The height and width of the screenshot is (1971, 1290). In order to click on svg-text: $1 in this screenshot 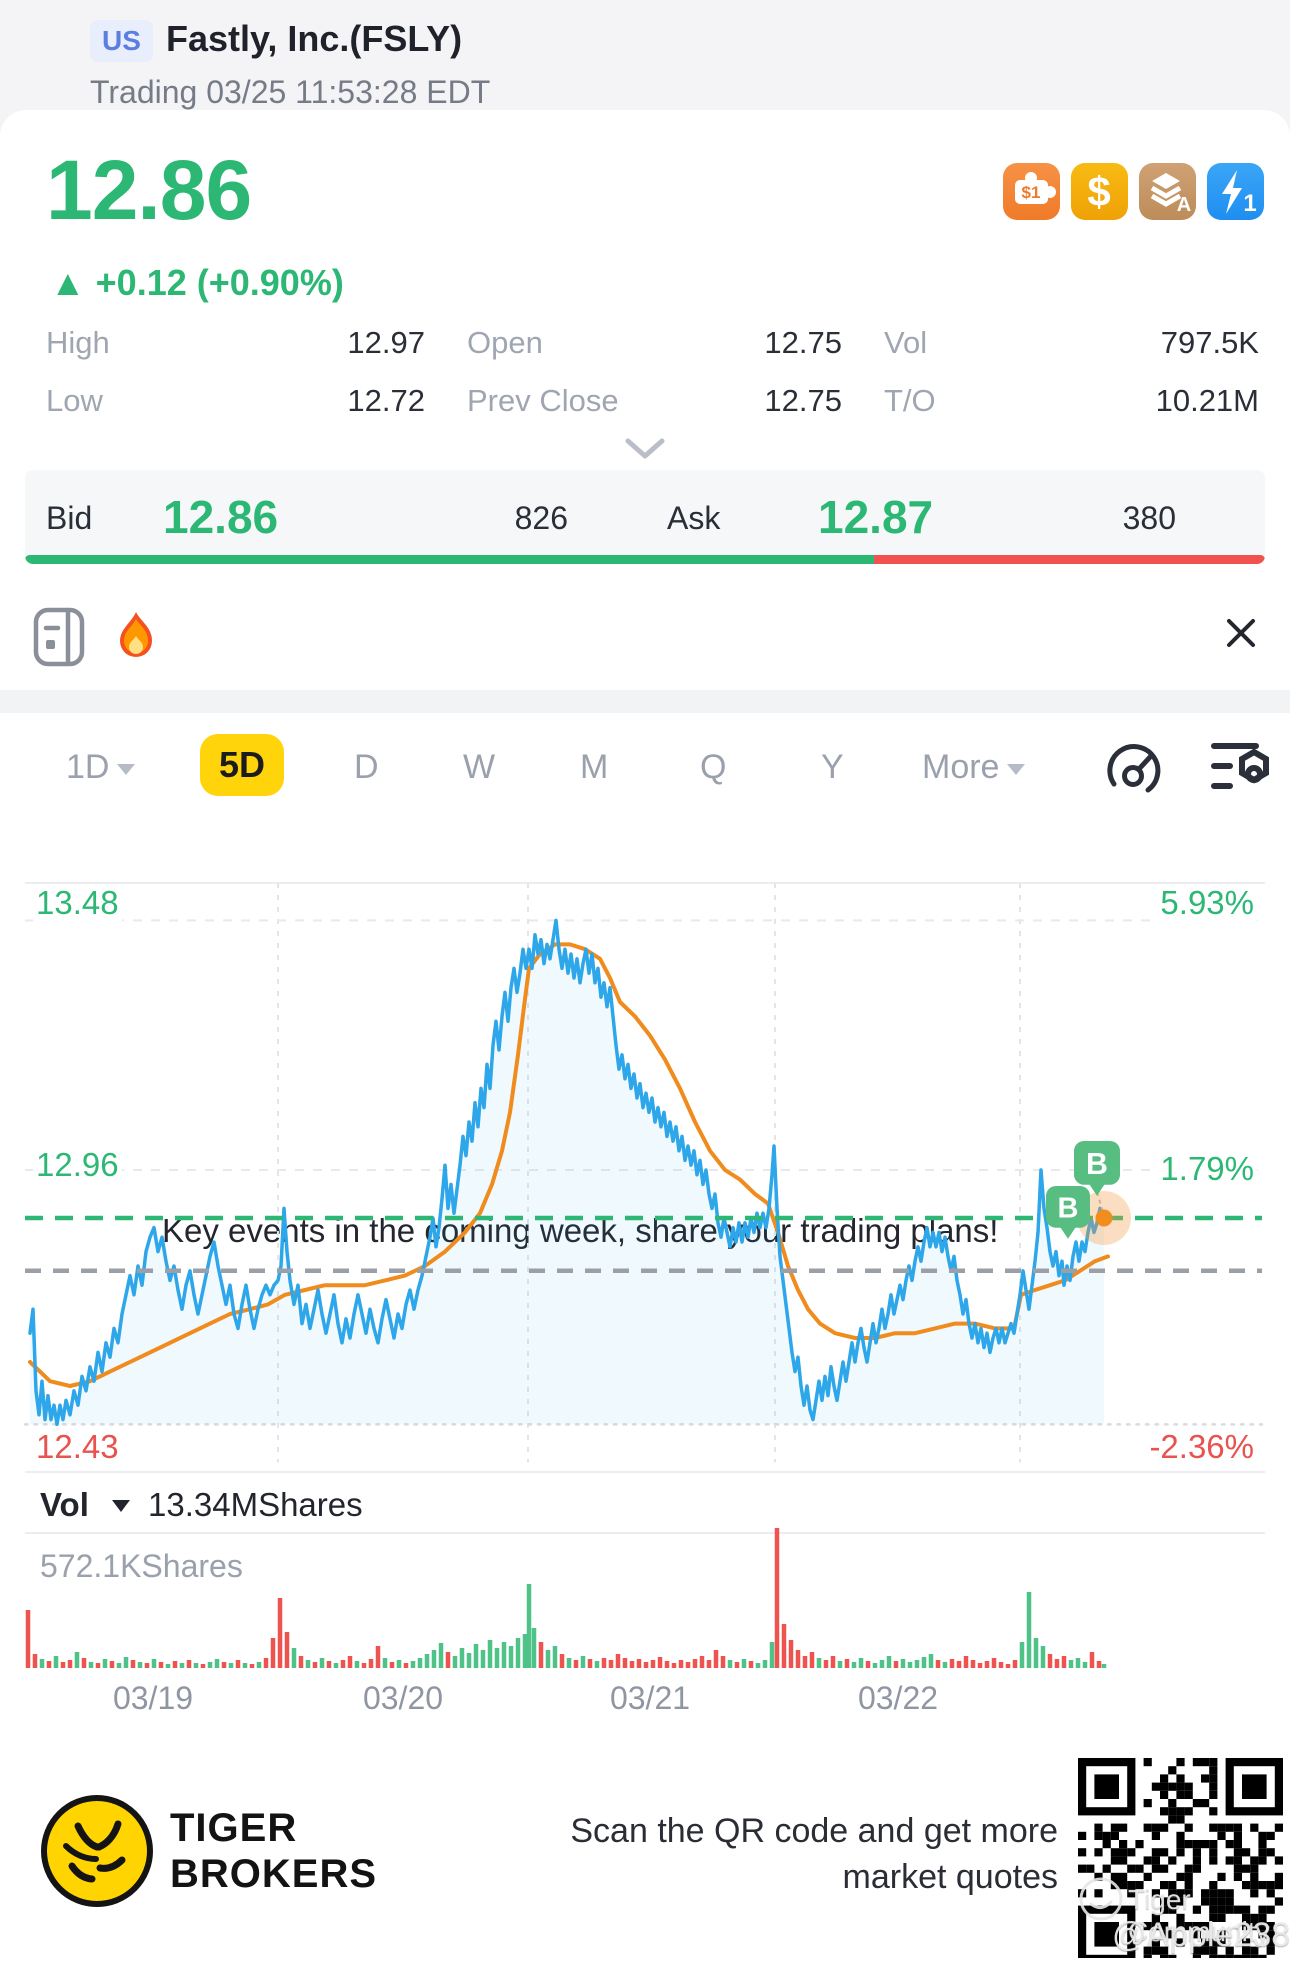, I will do `click(1031, 192)`.